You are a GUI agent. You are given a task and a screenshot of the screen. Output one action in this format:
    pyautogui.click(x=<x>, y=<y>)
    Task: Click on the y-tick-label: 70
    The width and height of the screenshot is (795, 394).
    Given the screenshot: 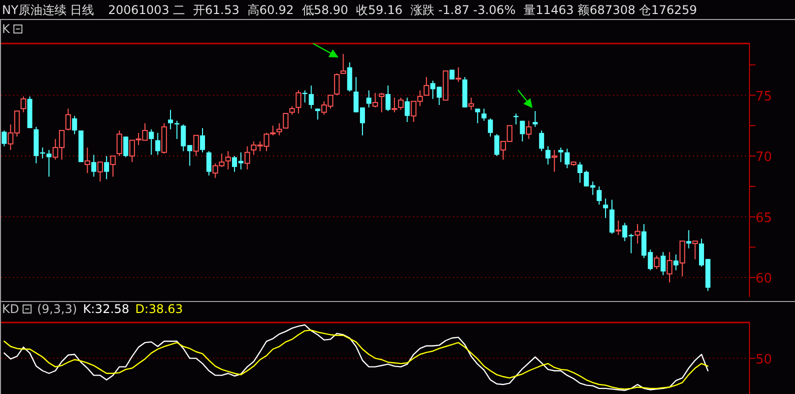 What is the action you would take?
    pyautogui.click(x=764, y=158)
    